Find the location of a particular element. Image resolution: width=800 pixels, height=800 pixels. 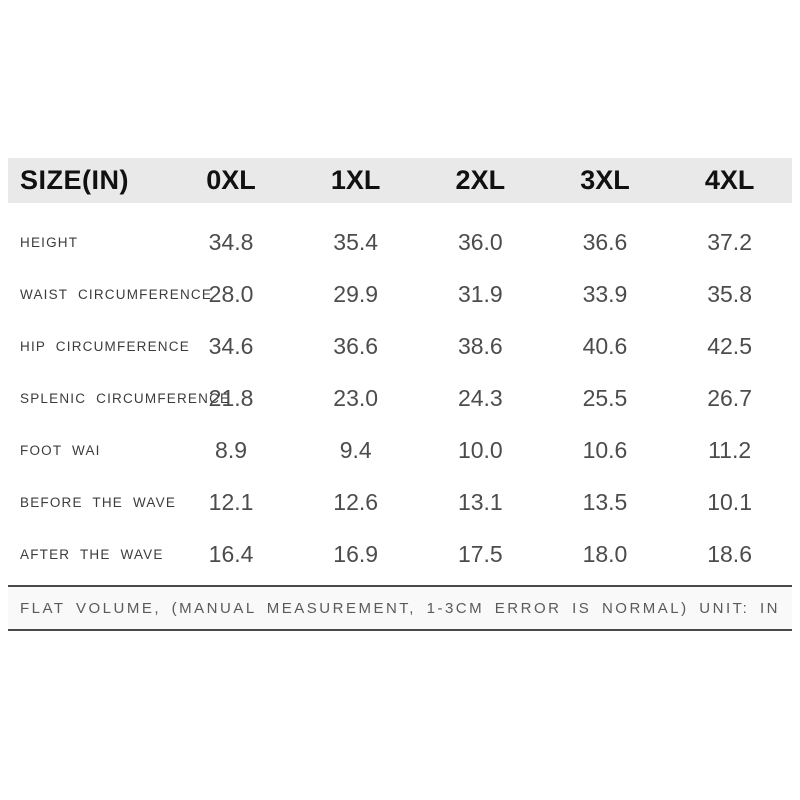

measurement-value: 12.6 is located at coordinates (356, 501).